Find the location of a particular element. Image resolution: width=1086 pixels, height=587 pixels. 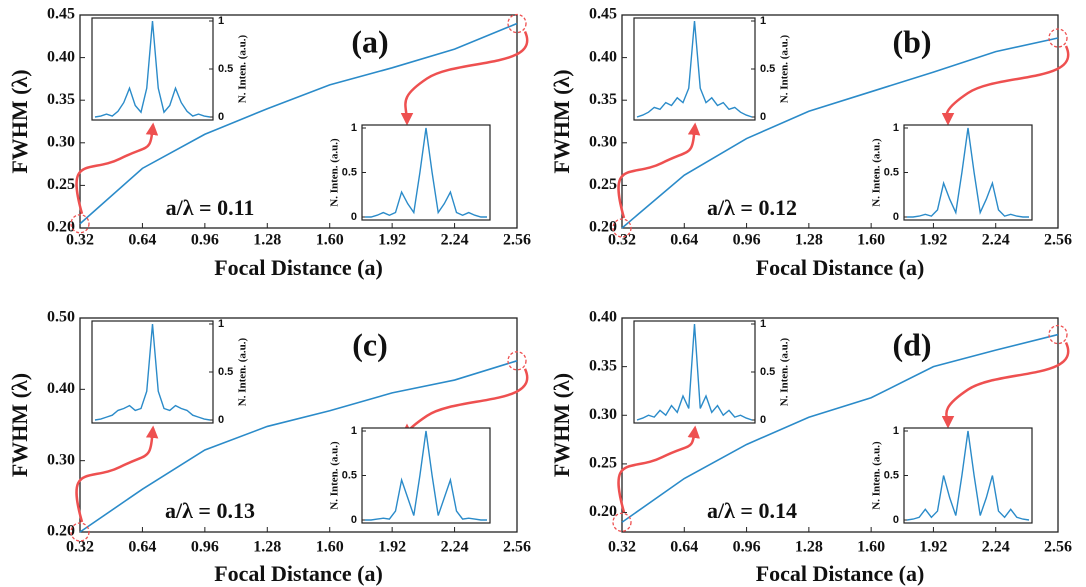

annotation: a/λ = 0.14 is located at coordinates (752, 510).